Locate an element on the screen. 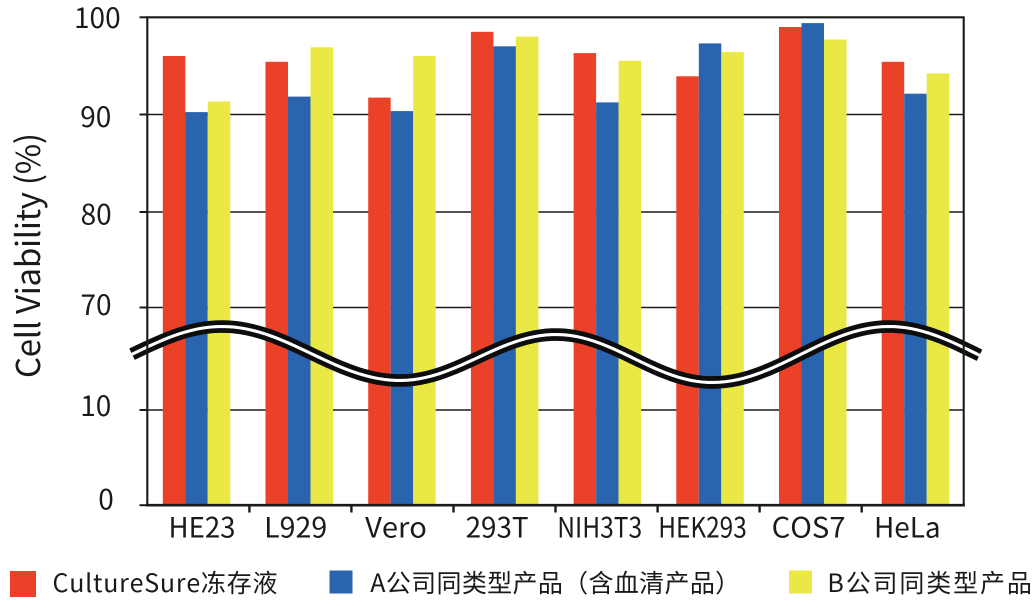  svg-text: B公司同类型产品 is located at coordinates (929, 582).